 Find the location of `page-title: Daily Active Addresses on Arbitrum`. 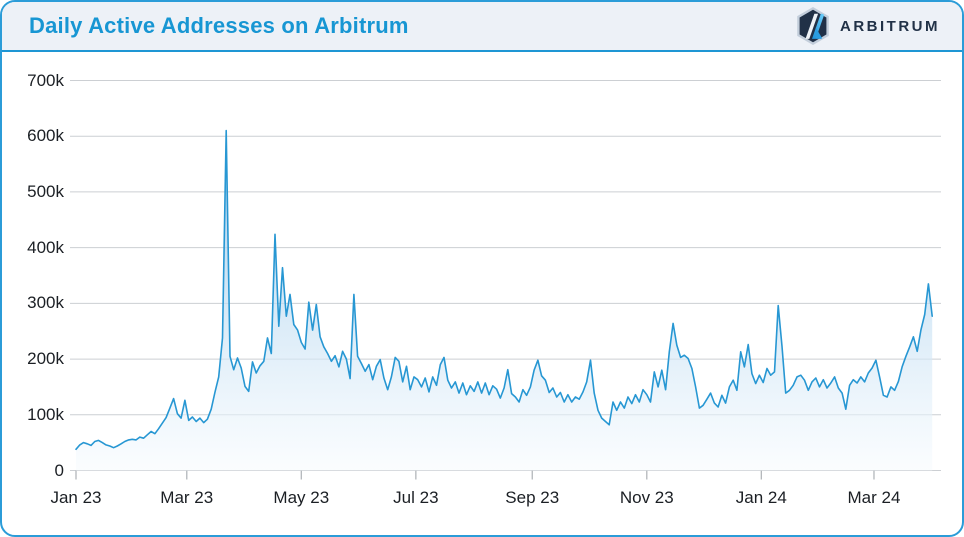

page-title: Daily Active Addresses on Arbitrum is located at coordinates (219, 25).